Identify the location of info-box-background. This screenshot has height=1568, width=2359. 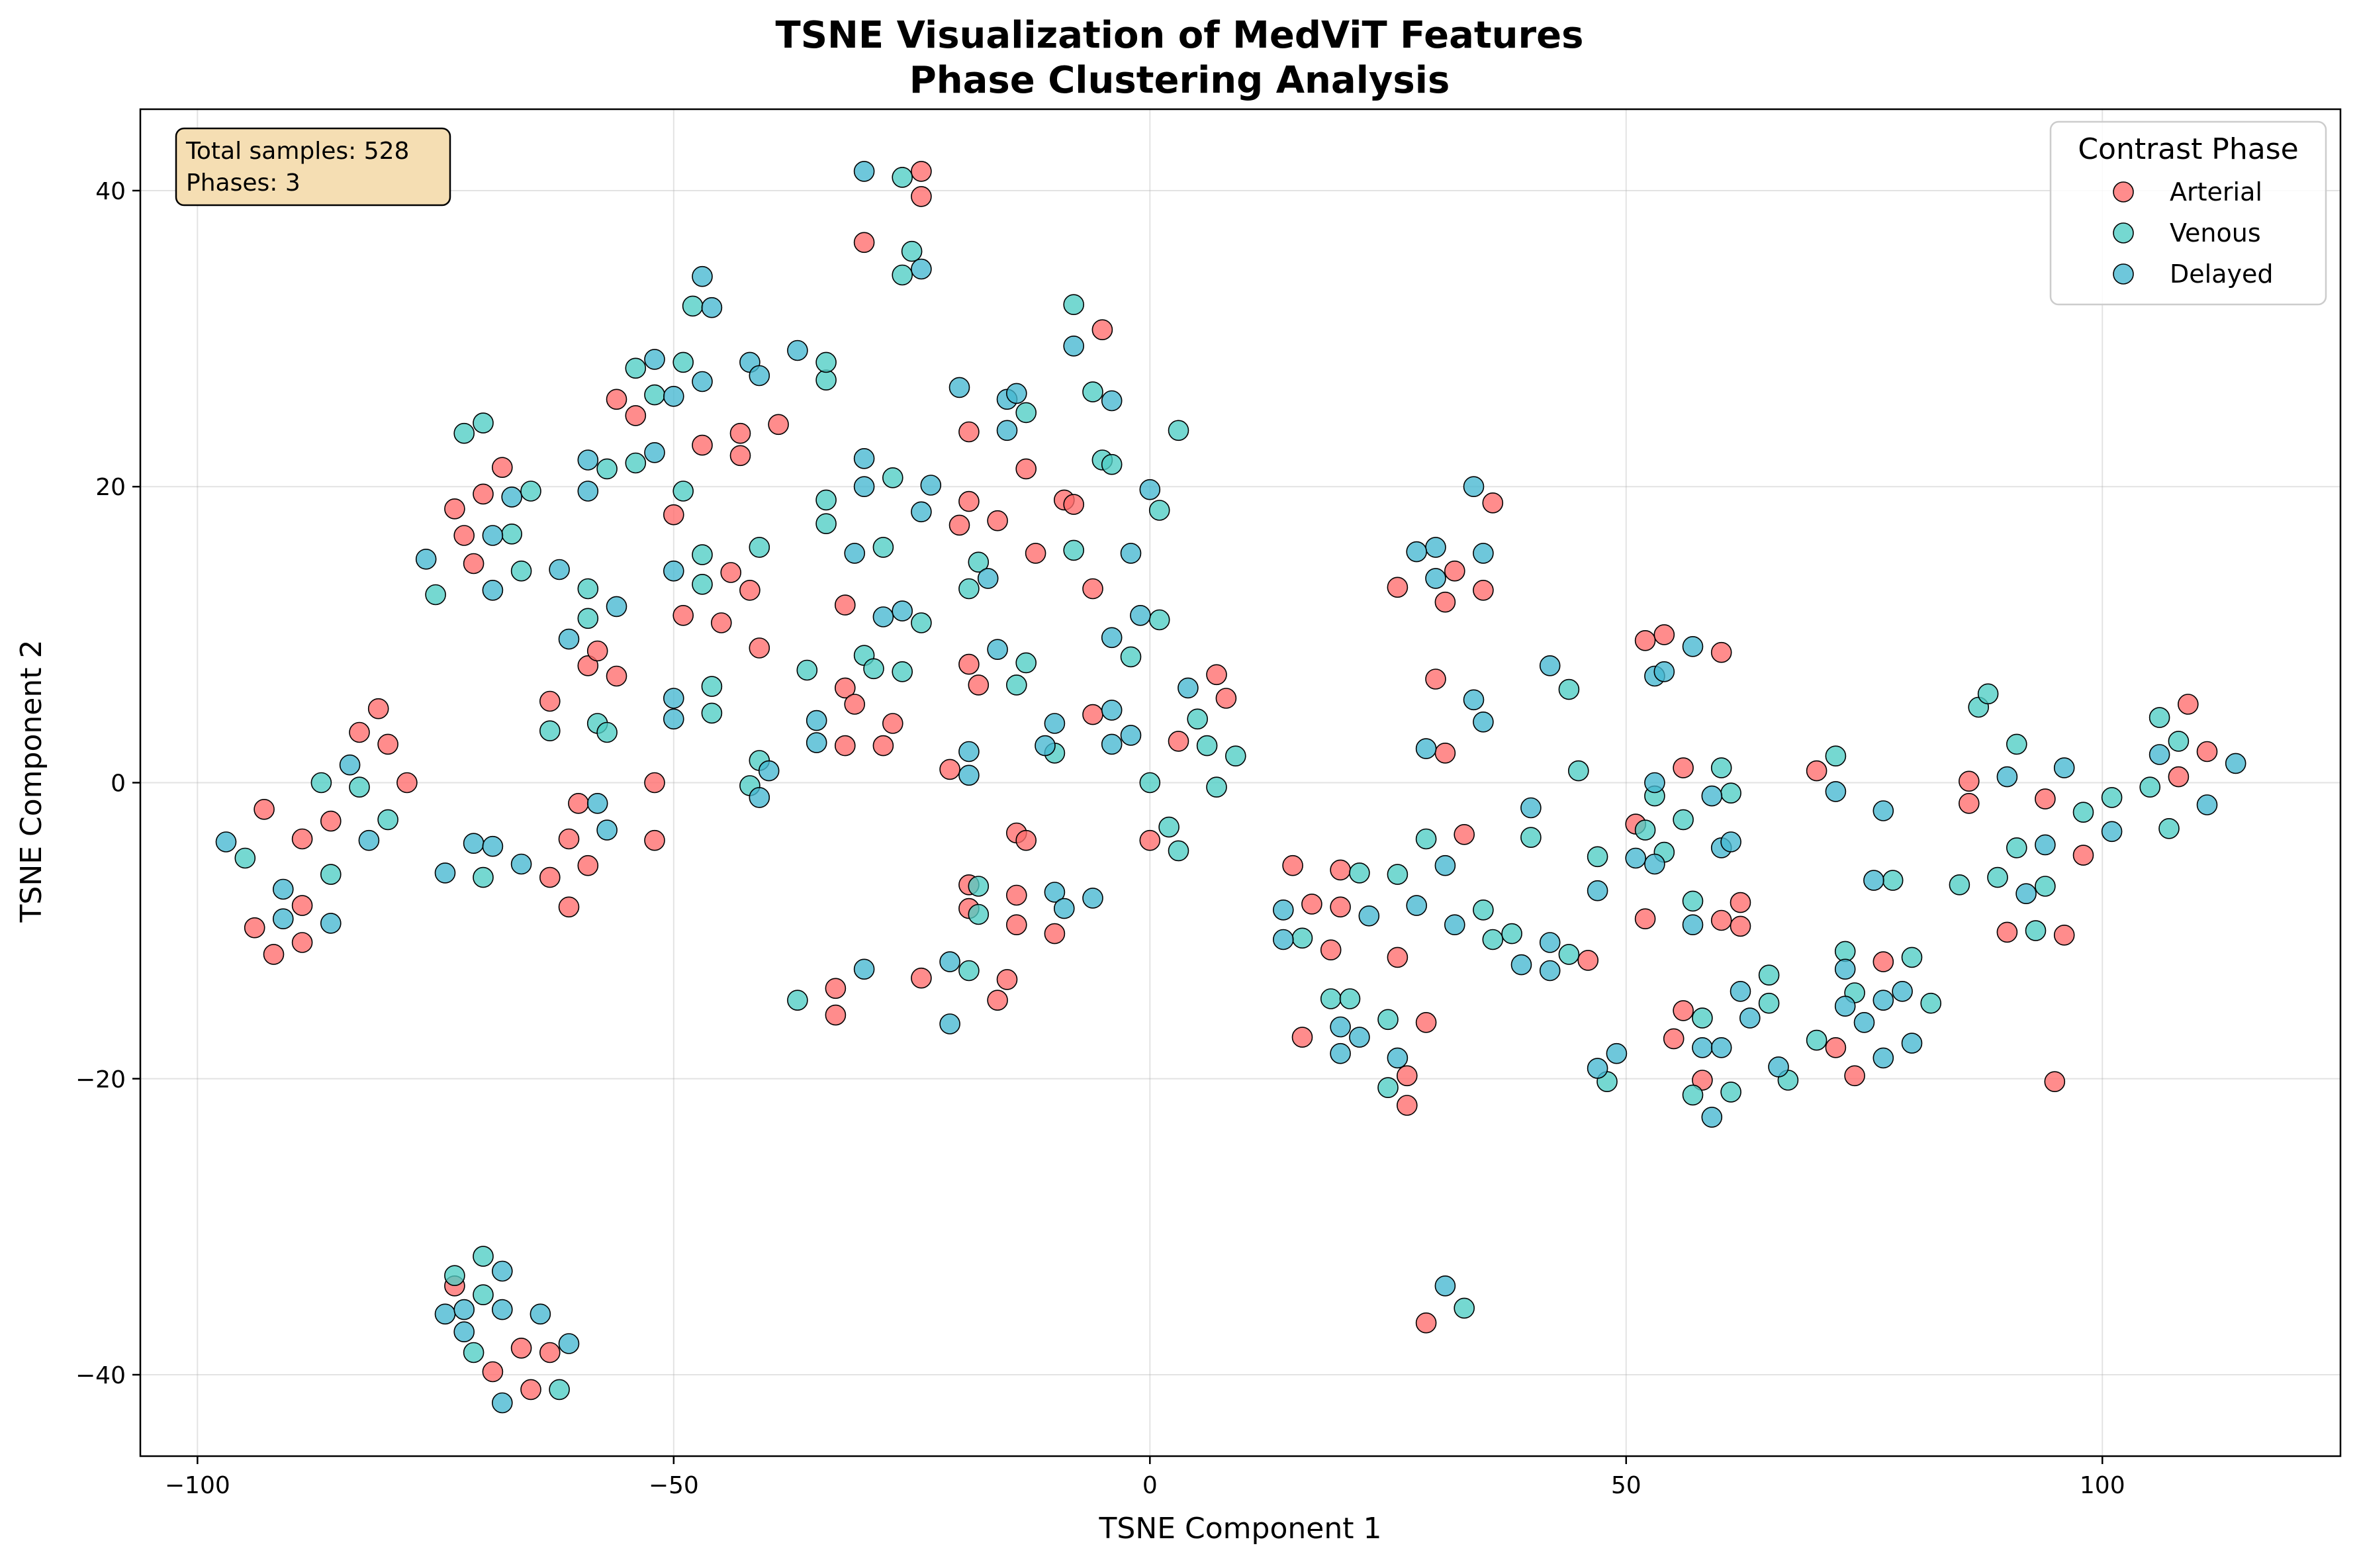
(313, 167).